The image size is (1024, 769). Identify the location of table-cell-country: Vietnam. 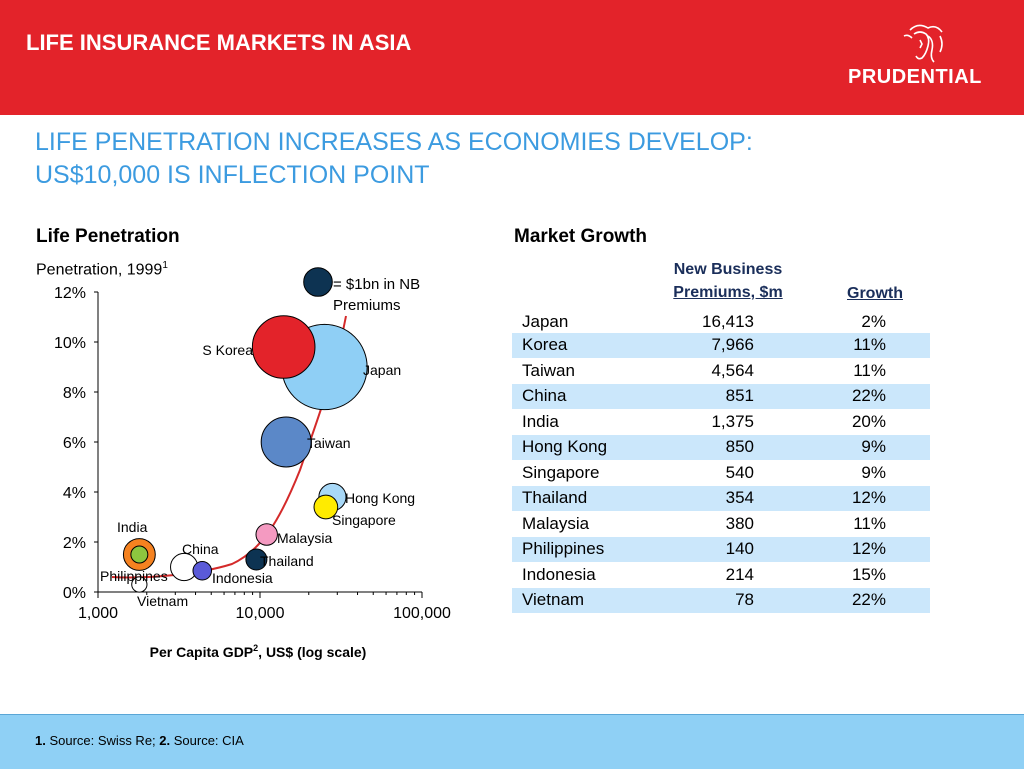
(553, 599).